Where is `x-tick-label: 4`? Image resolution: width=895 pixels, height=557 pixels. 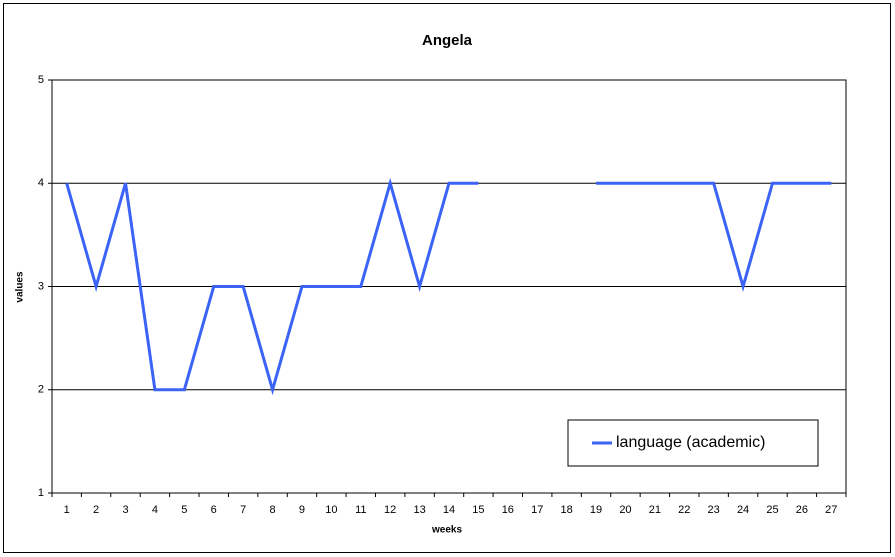 x-tick-label: 4 is located at coordinates (155, 510).